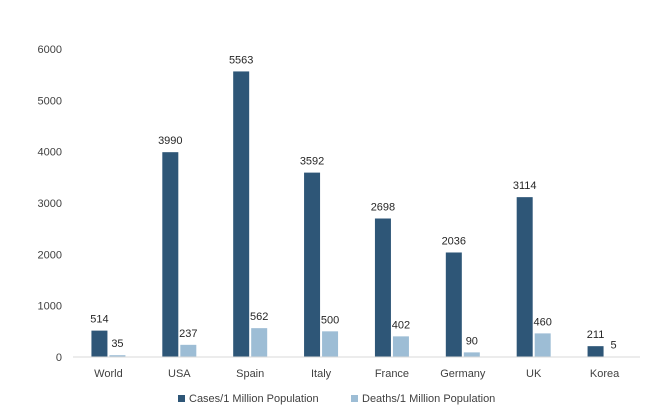  I want to click on bar-deaths-world, so click(117, 356).